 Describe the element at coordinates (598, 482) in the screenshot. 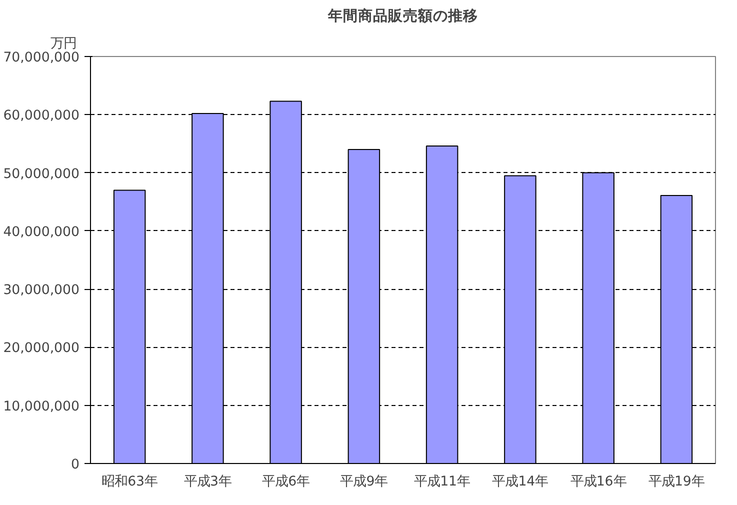

I see `x-tick-label: 平成16年` at that location.